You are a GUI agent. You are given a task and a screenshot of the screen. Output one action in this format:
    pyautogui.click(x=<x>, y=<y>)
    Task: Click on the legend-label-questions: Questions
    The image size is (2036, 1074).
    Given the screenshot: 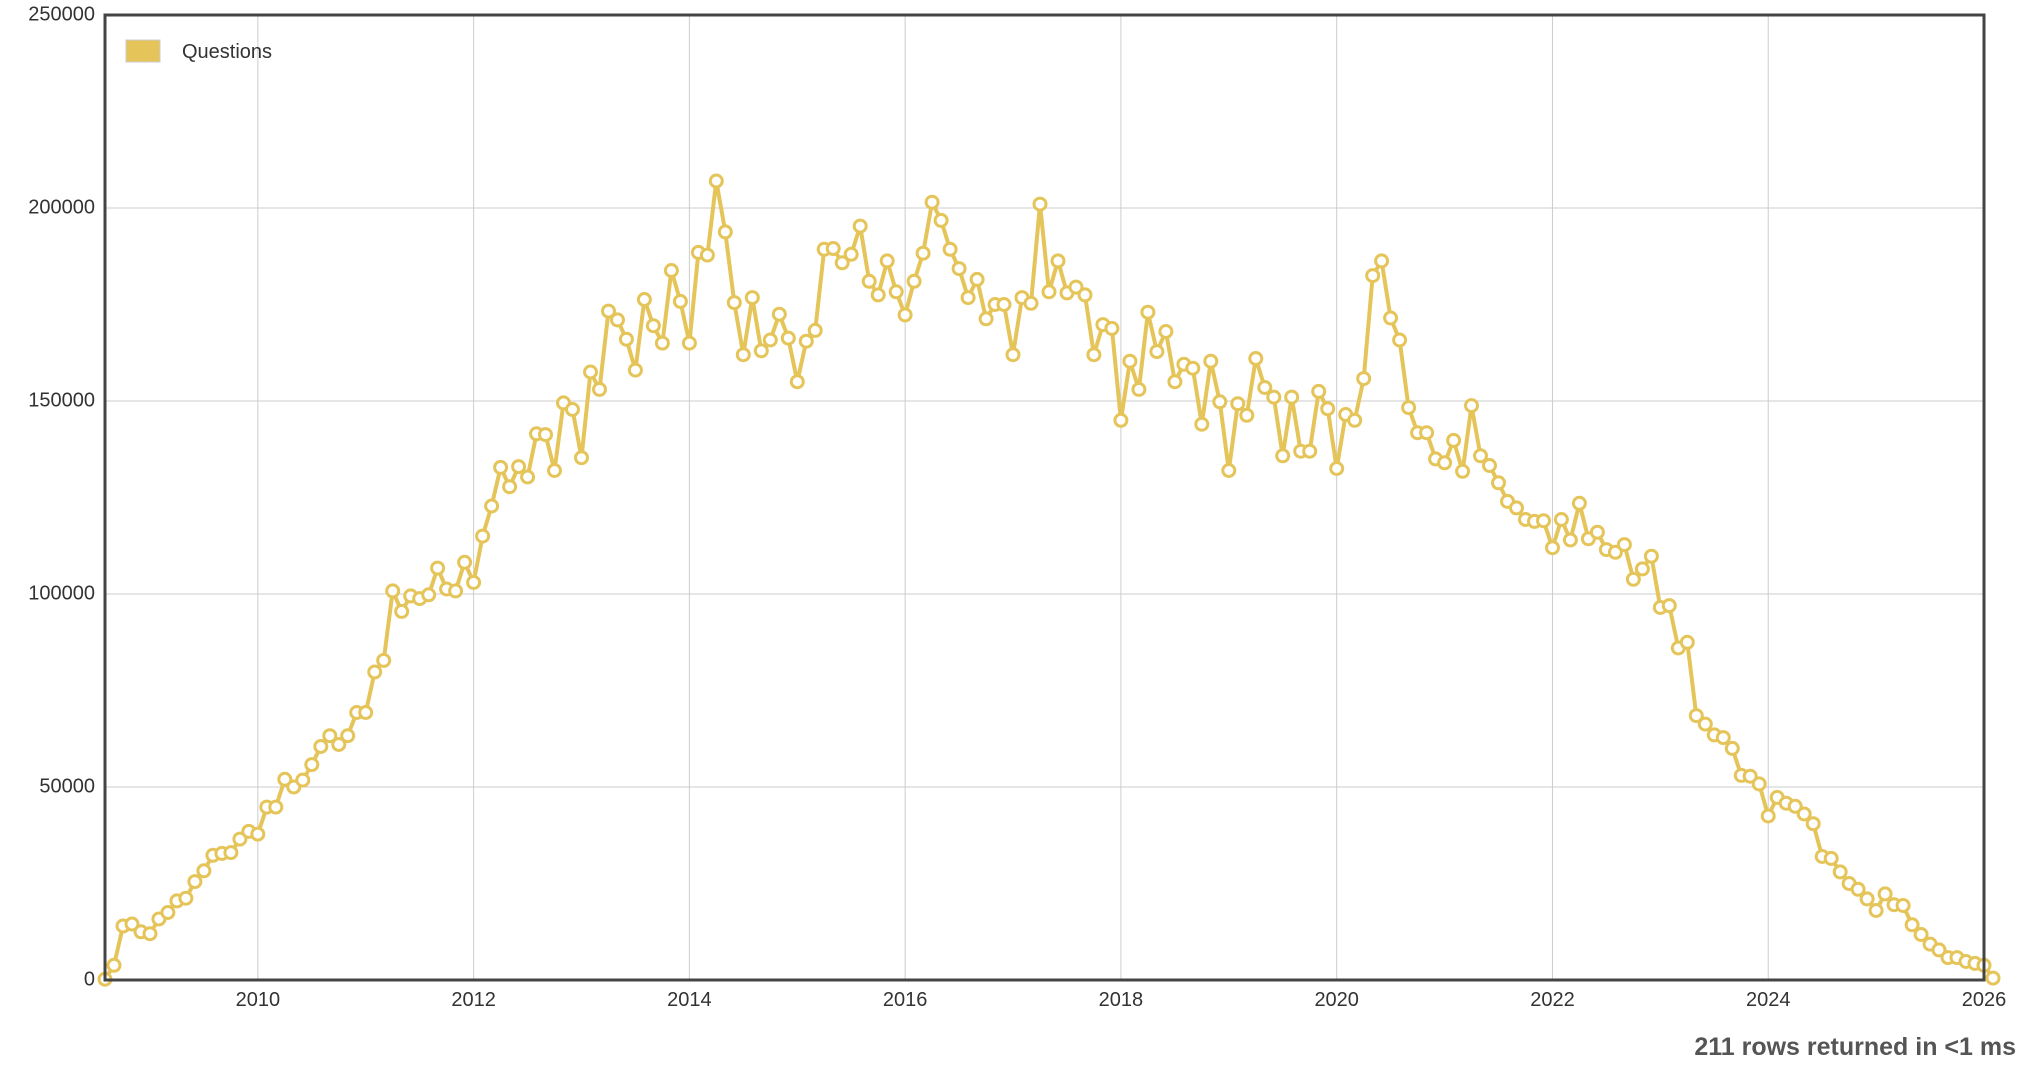 What is the action you would take?
    pyautogui.click(x=227, y=52)
    